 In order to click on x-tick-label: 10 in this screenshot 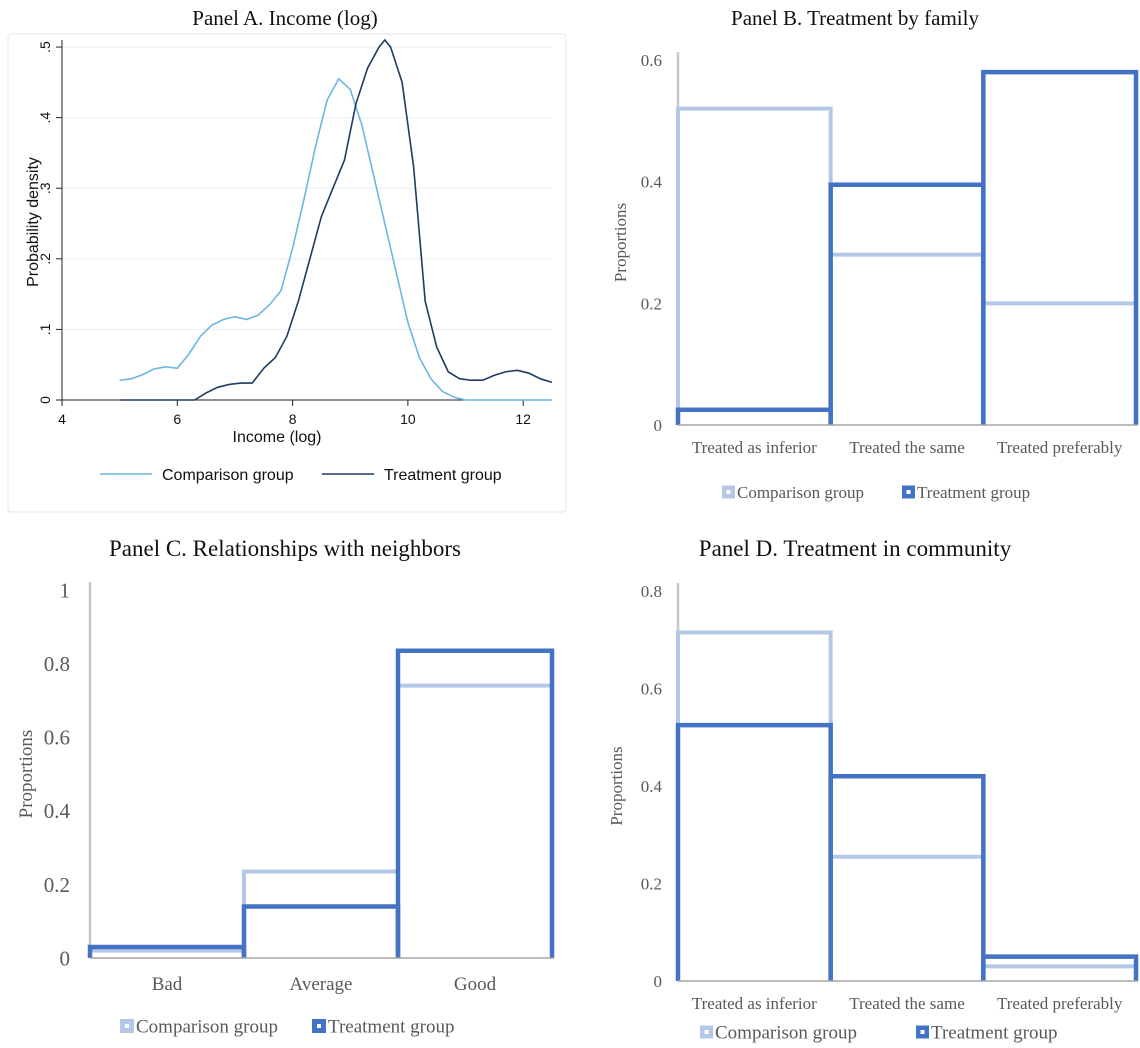, I will do `click(408, 419)`.